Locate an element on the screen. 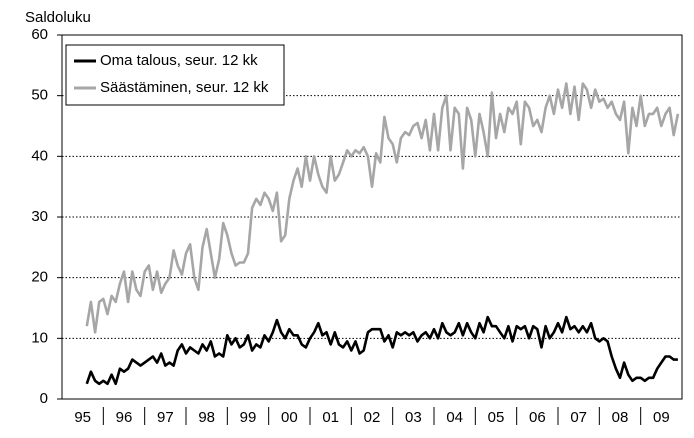 The height and width of the screenshot is (438, 694). y-tick-label: 50 is located at coordinates (39, 95).